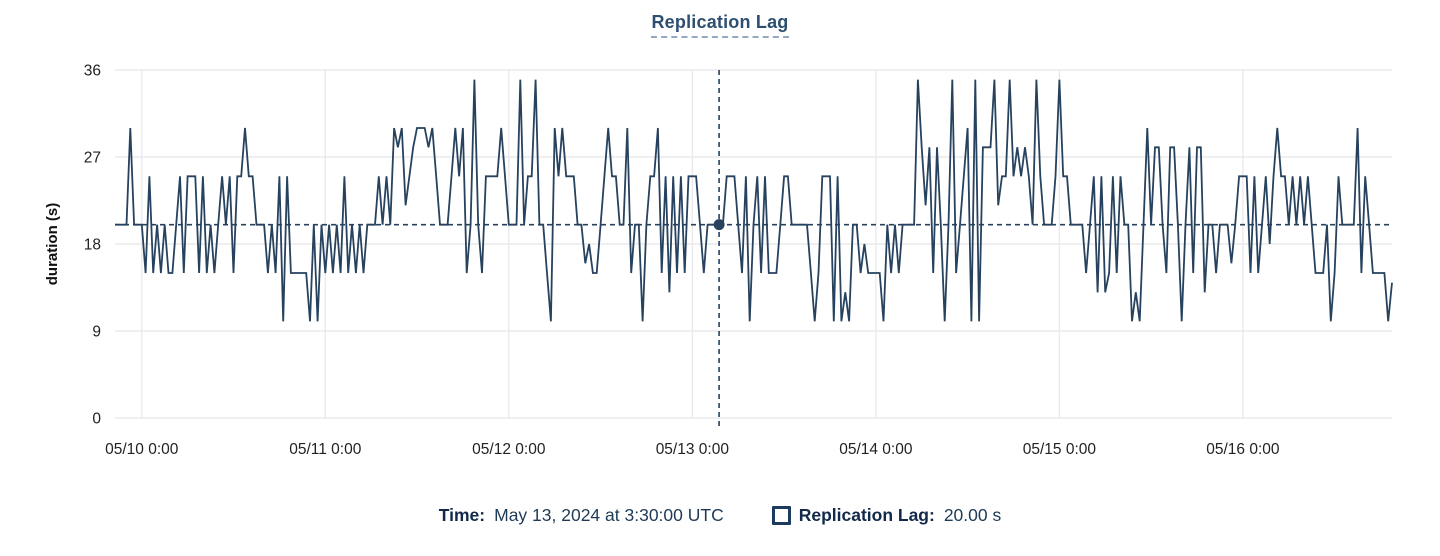 The width and height of the screenshot is (1440, 556). I want to click on y-tick-label: 27, so click(92, 158).